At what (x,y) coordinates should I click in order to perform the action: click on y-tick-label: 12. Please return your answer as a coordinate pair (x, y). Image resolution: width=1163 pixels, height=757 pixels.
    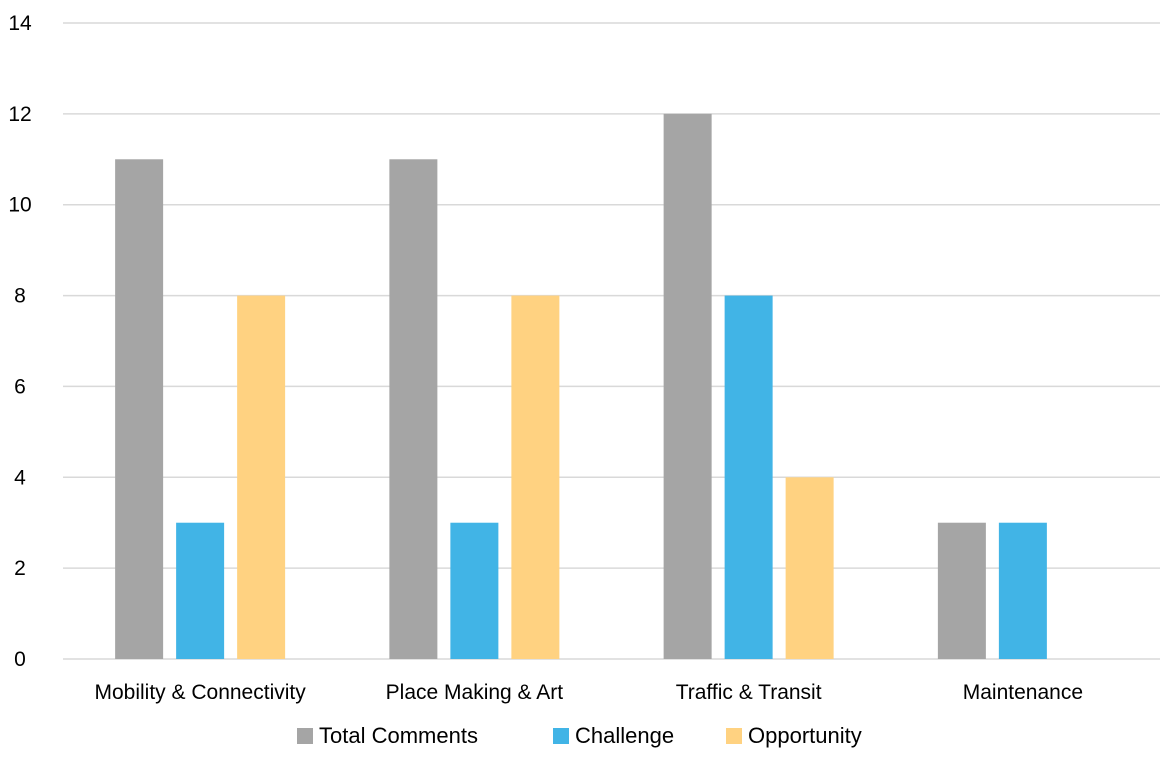
    Looking at the image, I should click on (19, 114).